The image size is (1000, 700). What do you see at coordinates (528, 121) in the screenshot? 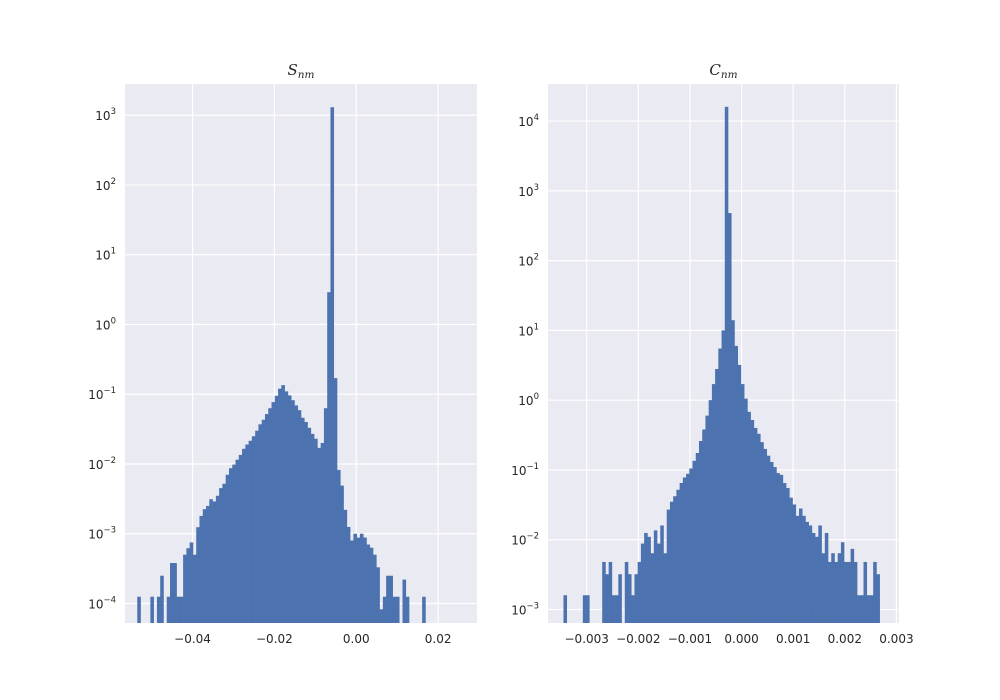
I see `y-tick-label: 10⁴` at bounding box center [528, 121].